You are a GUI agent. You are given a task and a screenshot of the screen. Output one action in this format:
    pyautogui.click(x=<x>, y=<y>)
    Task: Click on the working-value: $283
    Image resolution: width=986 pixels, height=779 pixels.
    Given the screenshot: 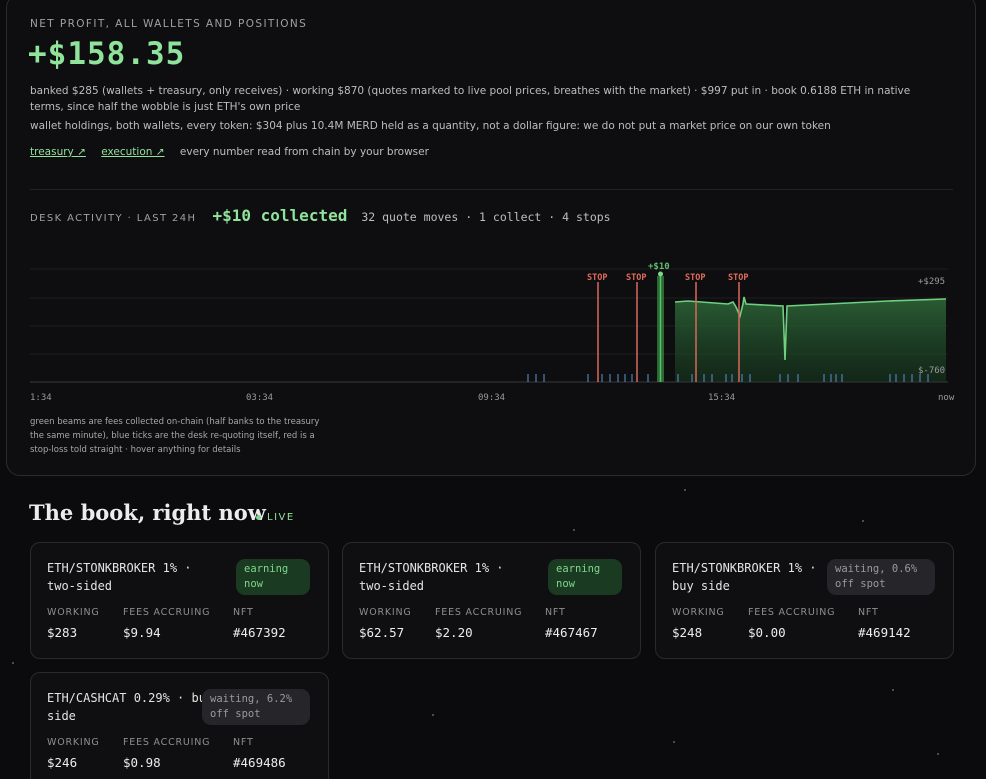 What is the action you would take?
    pyautogui.click(x=62, y=632)
    